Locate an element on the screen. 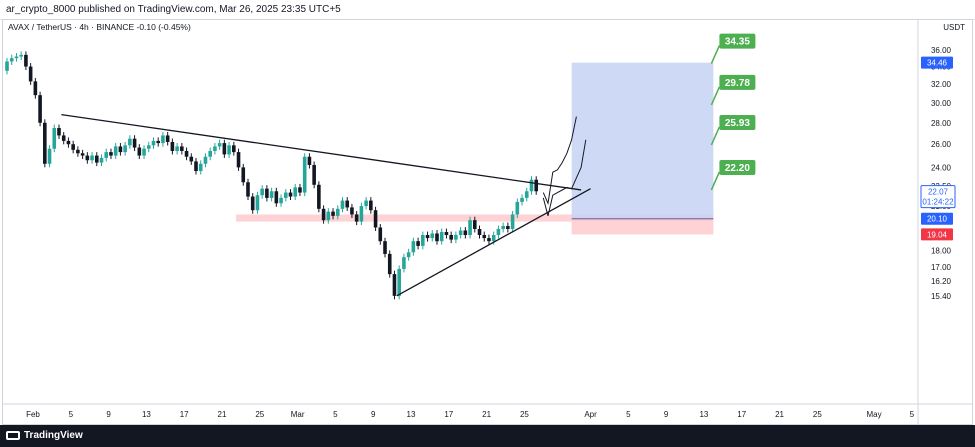 The image size is (975, 447). y-tick-label: 17.00 is located at coordinates (941, 267).